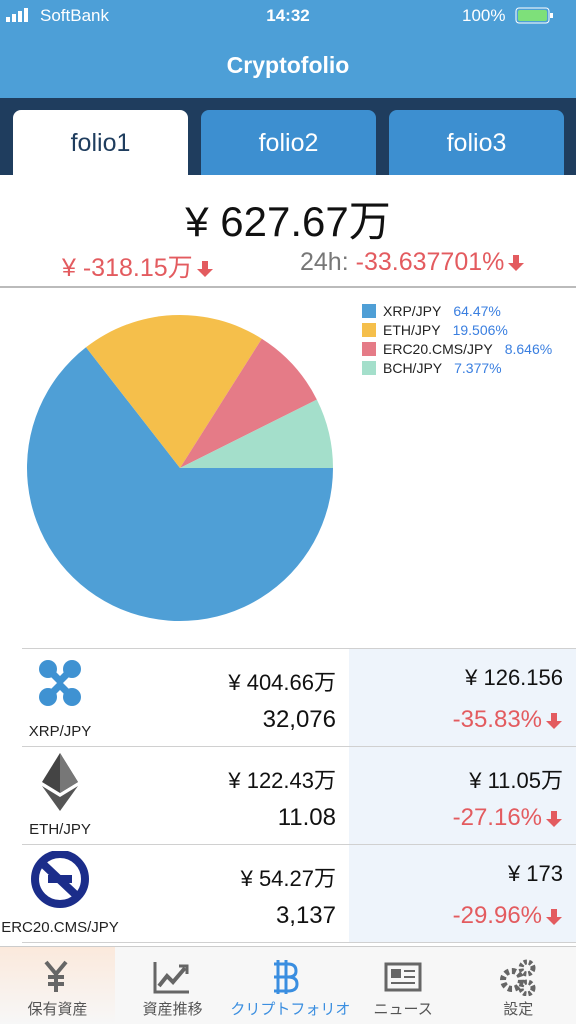  I want to click on coin-price: ¥ 11.05万, so click(516, 780).